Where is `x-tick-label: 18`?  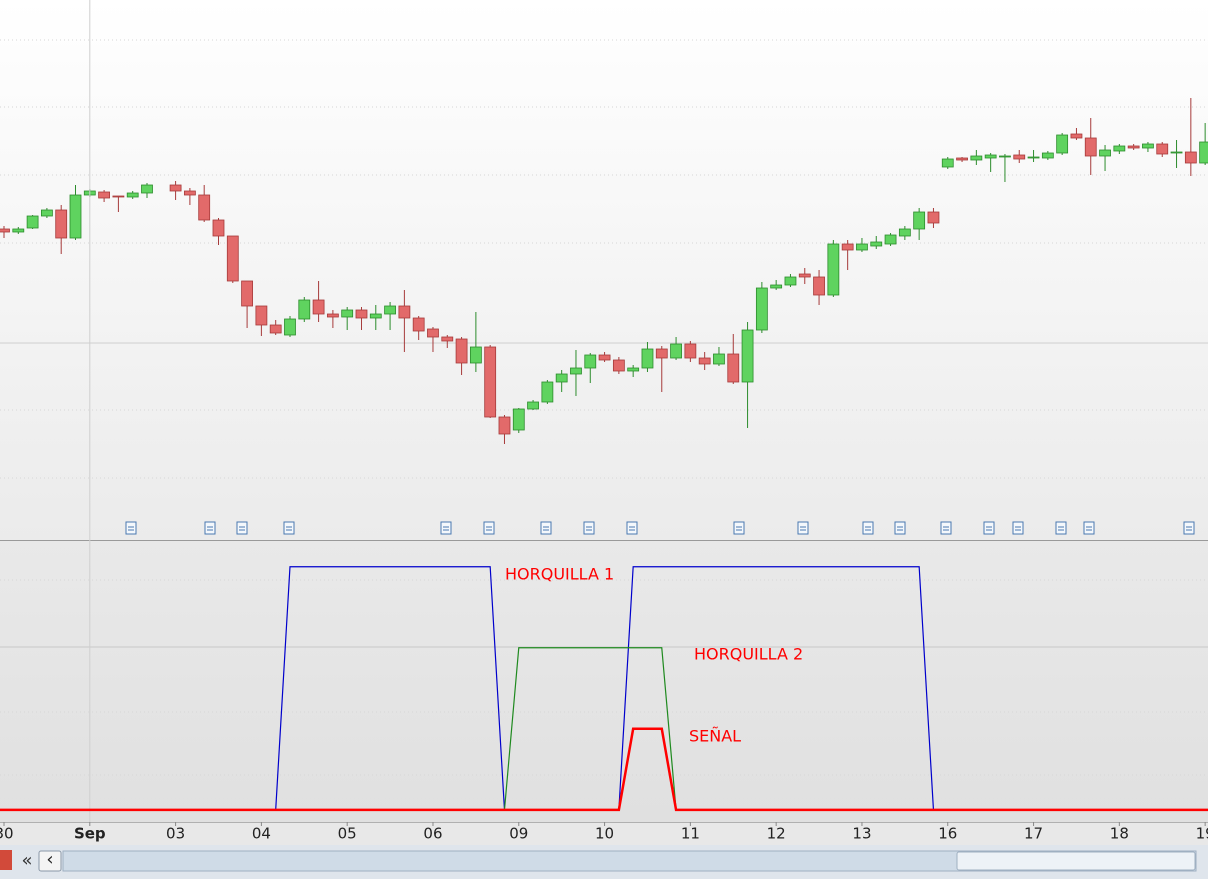 x-tick-label: 18 is located at coordinates (1119, 834).